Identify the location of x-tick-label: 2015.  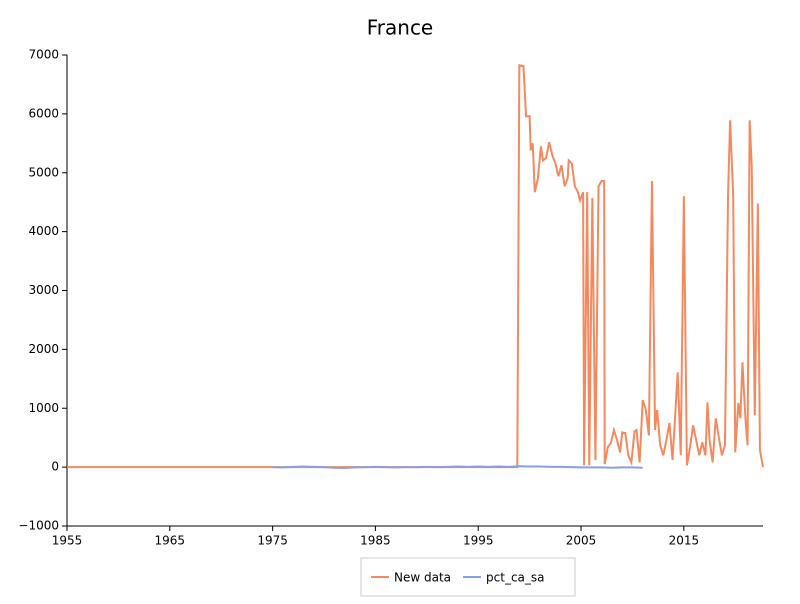
(684, 541).